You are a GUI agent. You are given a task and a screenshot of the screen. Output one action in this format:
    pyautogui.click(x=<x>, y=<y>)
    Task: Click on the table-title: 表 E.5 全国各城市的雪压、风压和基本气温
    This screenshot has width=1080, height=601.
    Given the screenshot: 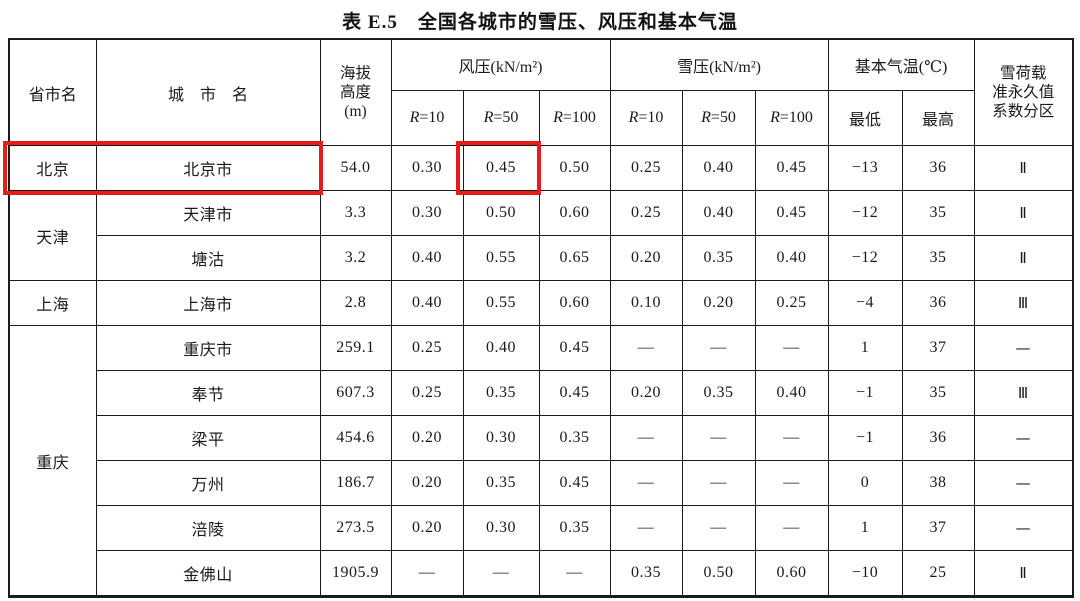 What is the action you would take?
    pyautogui.click(x=540, y=22)
    